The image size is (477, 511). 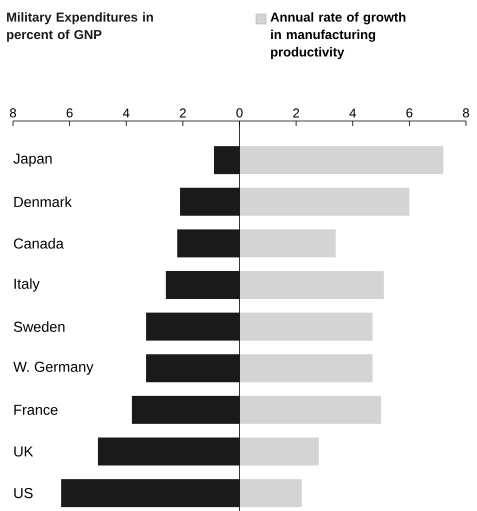 I want to click on legend-label: Annual rate of growth in manufacturing productivity, so click(x=338, y=36).